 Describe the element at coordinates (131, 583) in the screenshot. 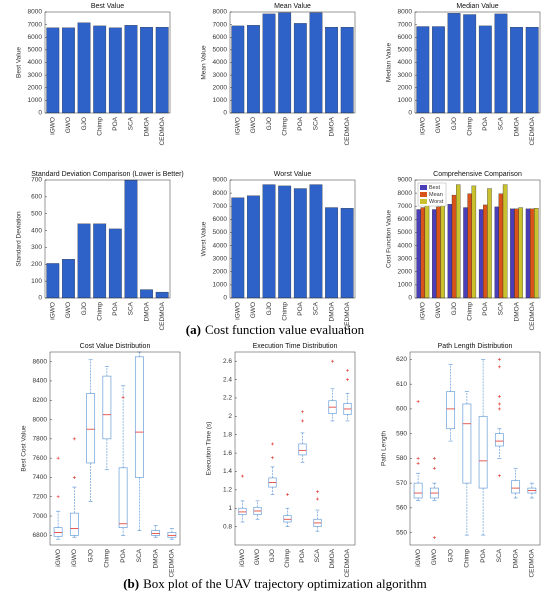

I see `caption-label: (b)` at that location.